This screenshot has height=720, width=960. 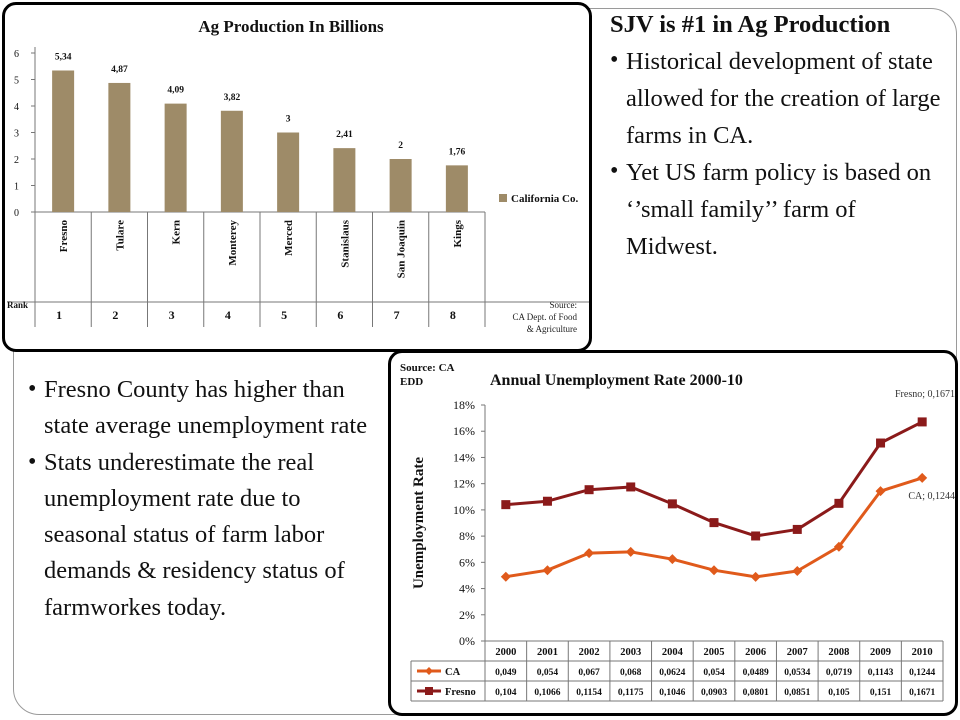 I want to click on y-tick-label: 0, so click(x=16, y=213).